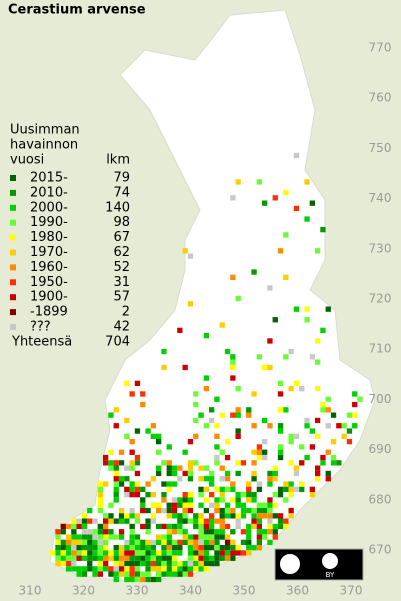 This screenshot has width=401, height=601. What do you see at coordinates (121, 178) in the screenshot?
I see `legend-count: 79` at bounding box center [121, 178].